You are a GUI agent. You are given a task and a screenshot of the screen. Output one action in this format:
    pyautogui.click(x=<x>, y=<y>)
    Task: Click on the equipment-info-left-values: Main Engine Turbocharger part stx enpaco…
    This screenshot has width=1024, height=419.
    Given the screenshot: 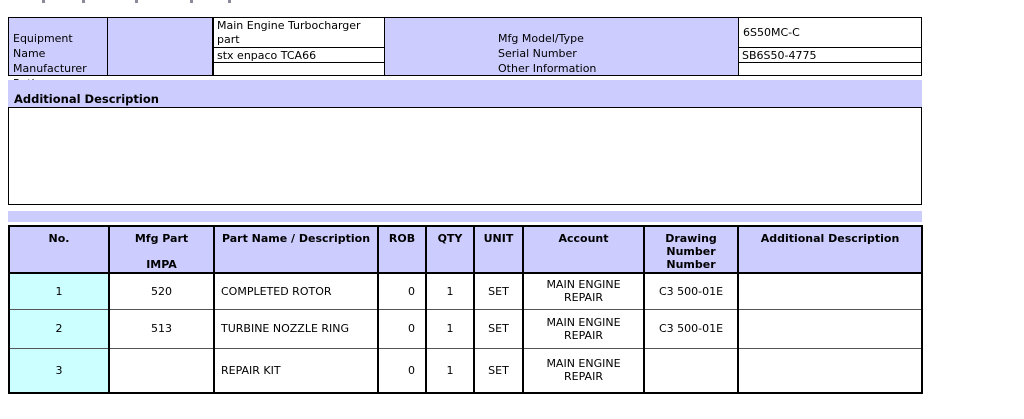 What is the action you would take?
    pyautogui.click(x=299, y=46)
    